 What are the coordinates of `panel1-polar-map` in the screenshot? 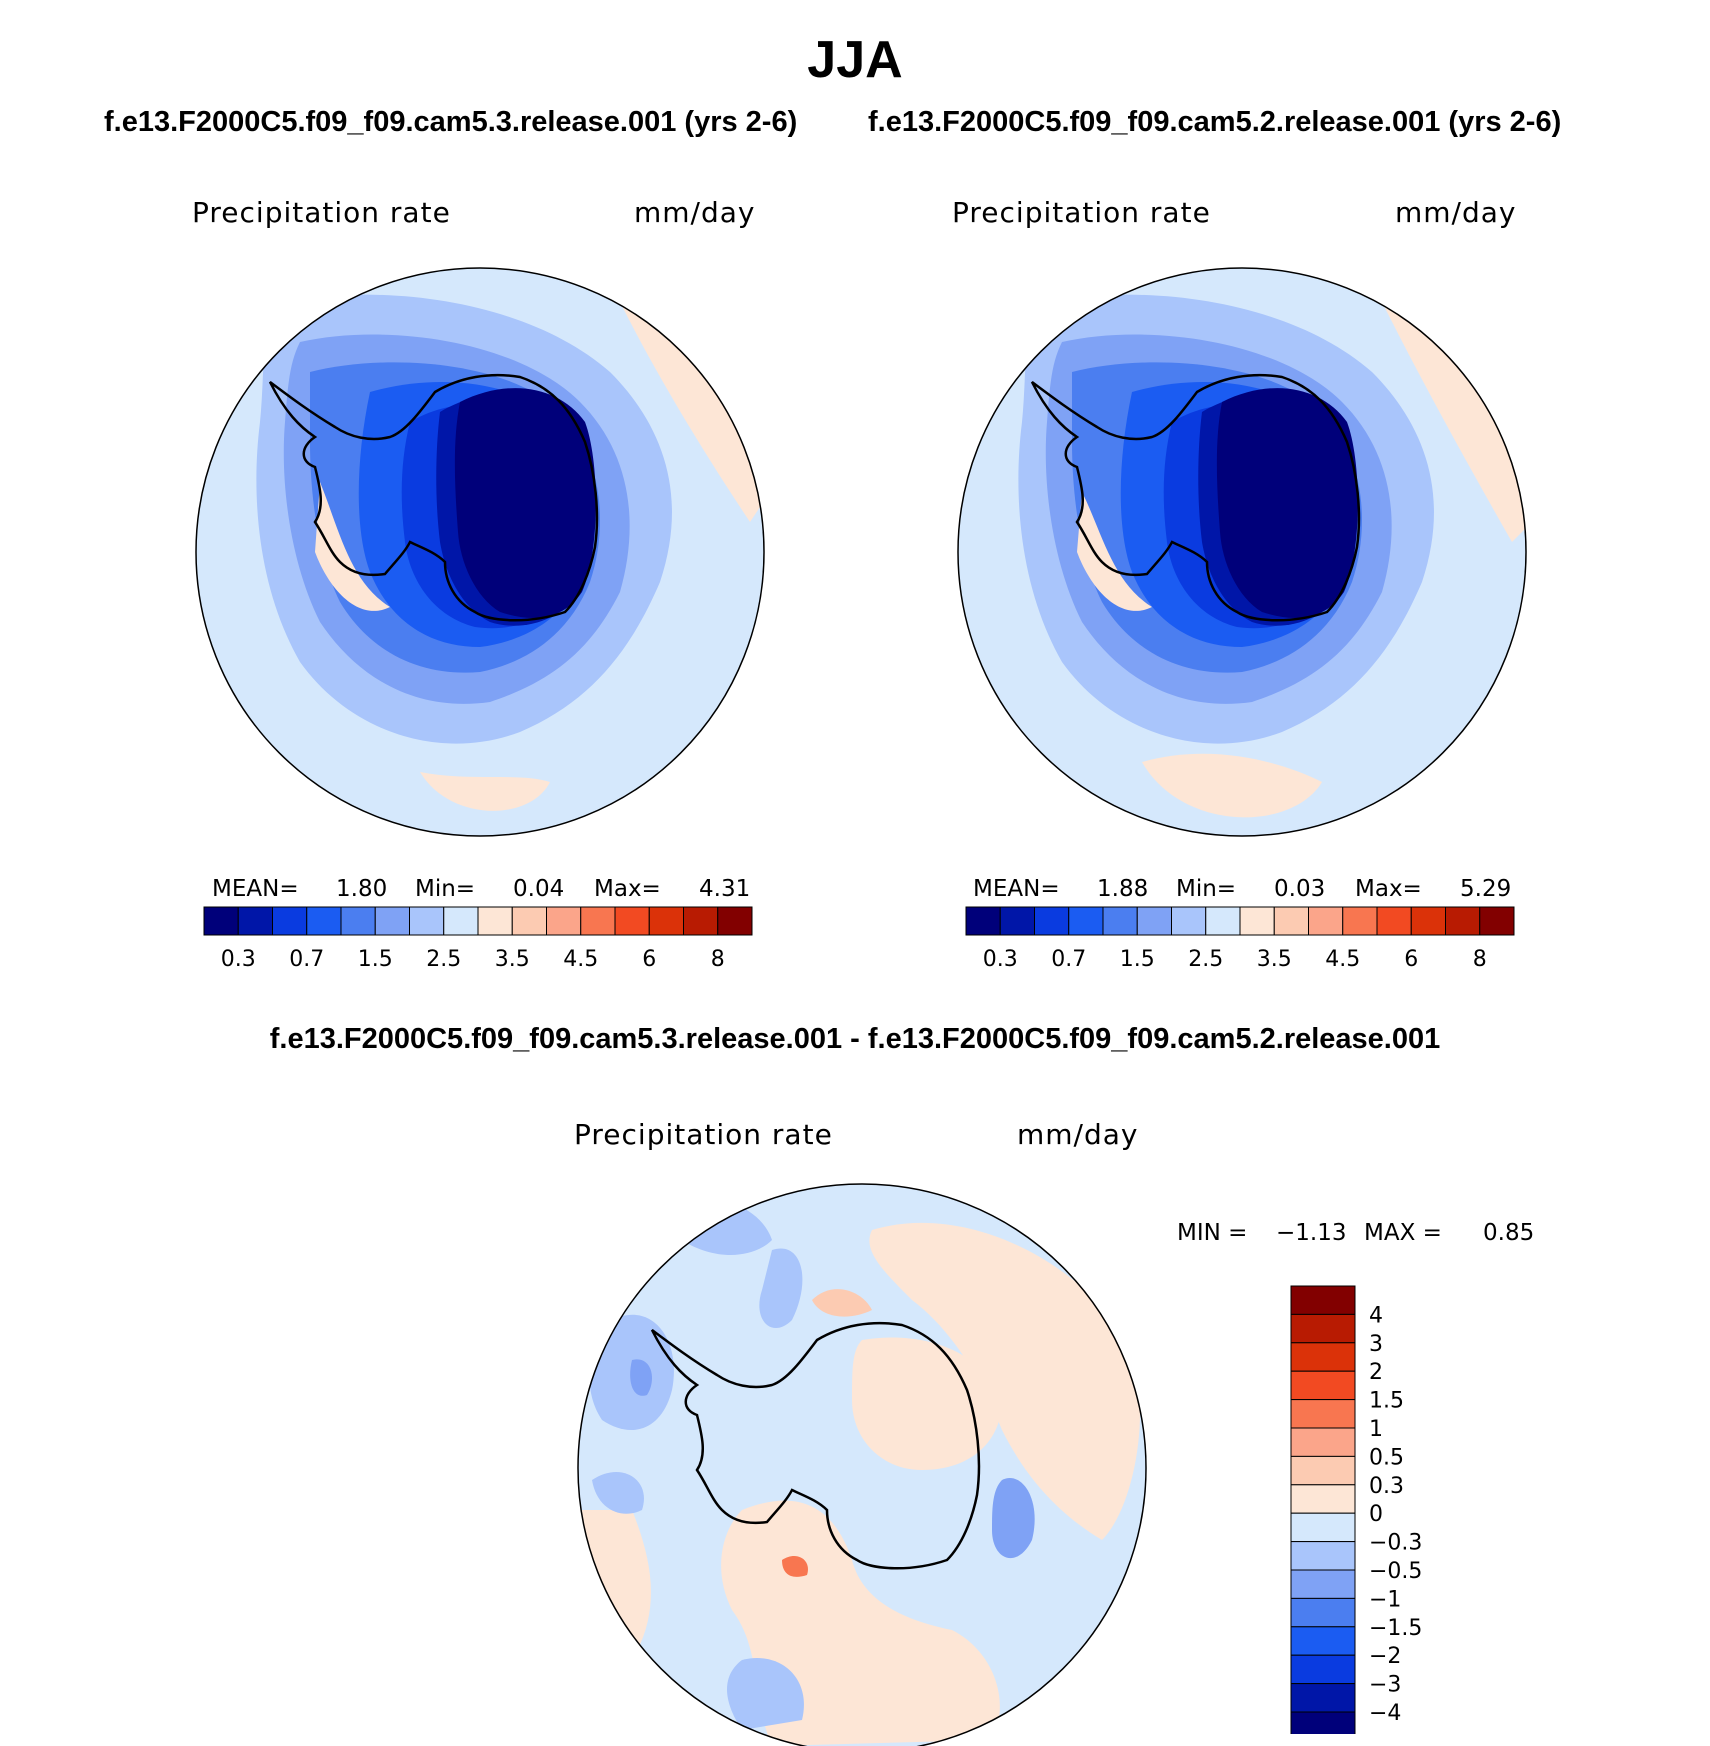 It's located at (480, 552).